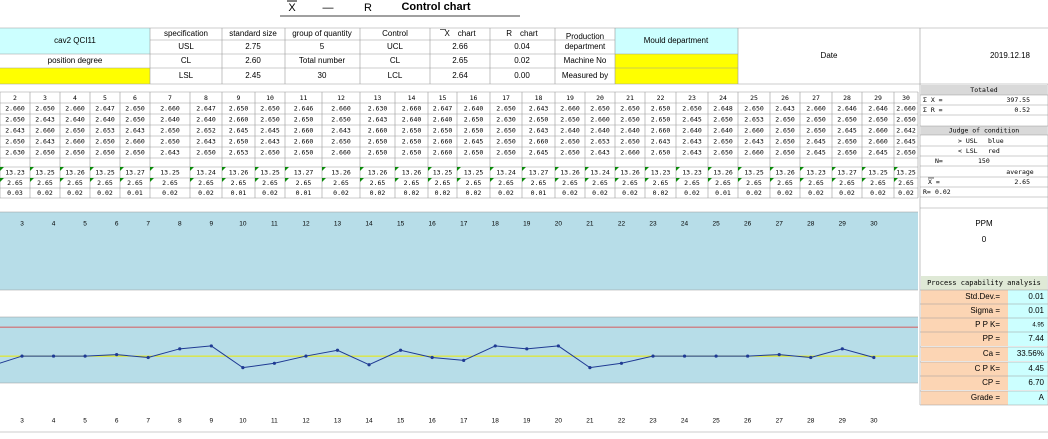 Image resolution: width=1048 pixels, height=439 pixels. I want to click on column-number: 14, so click(412, 98).